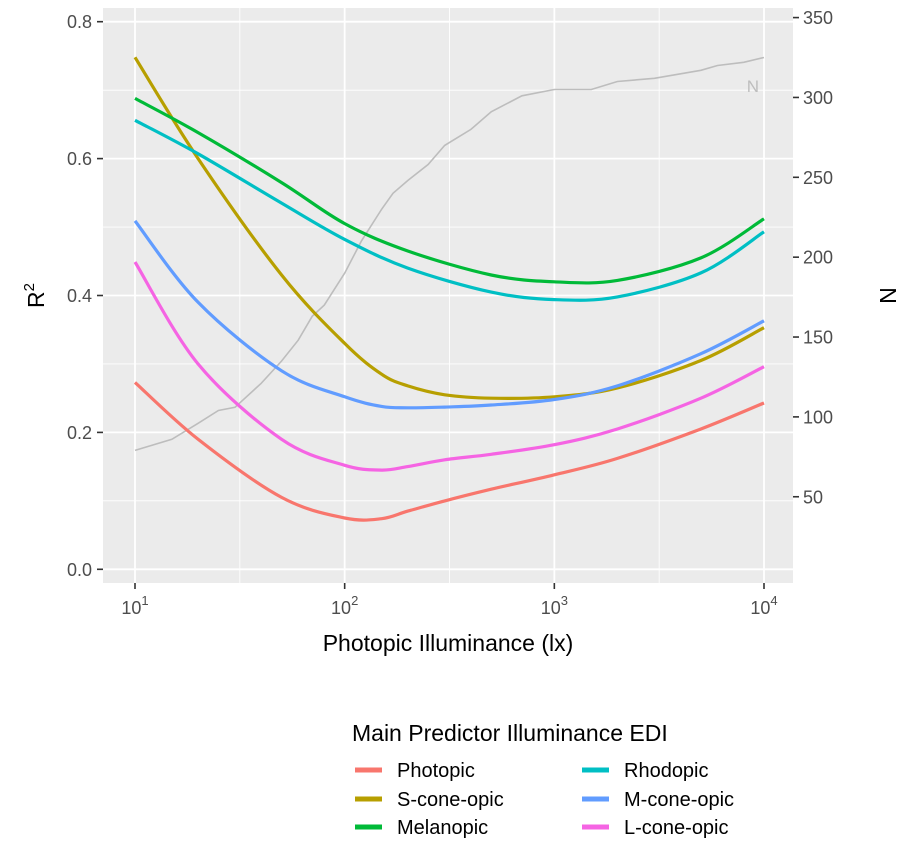 The image size is (901, 854). I want to click on y-tick-label: 0.6, so click(79, 159).